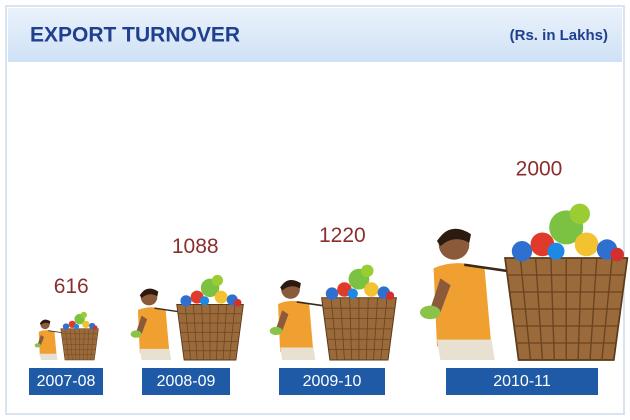 This screenshot has width=630, height=420. I want to click on value-label: 616, so click(71, 286).